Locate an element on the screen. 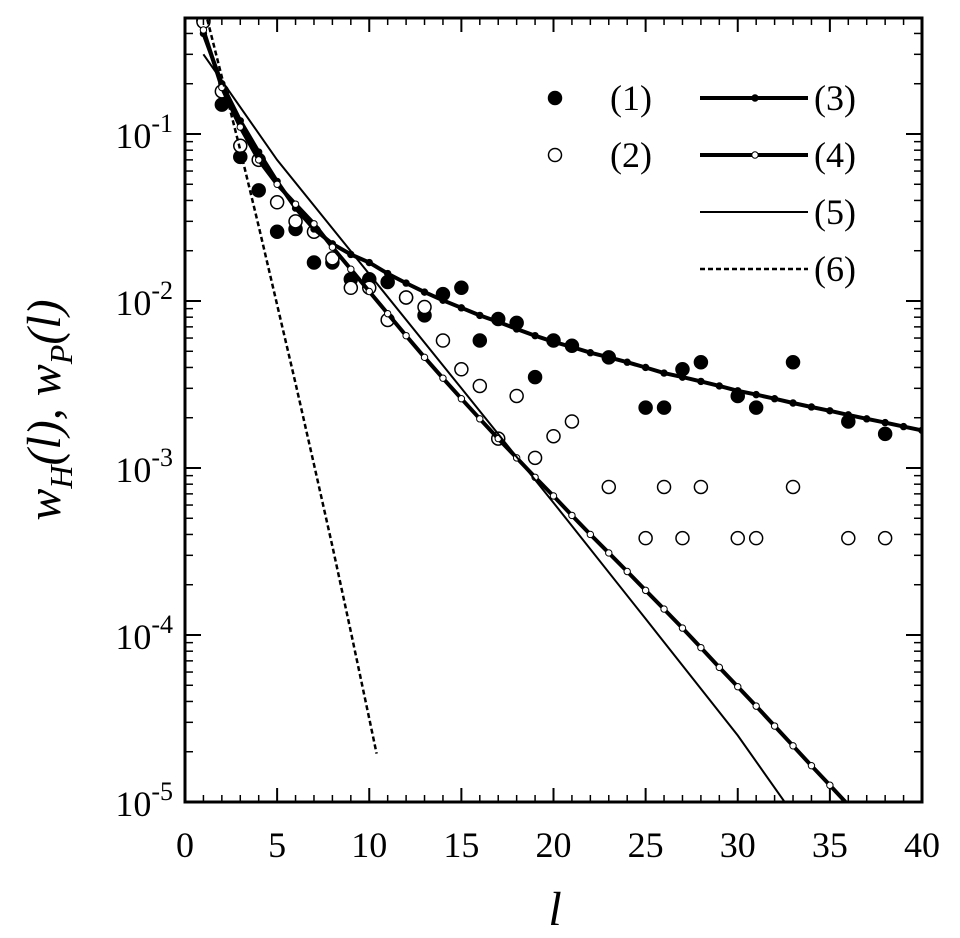 Image resolution: width=960 pixels, height=938 pixels. y-tick-label: 10⁻³ is located at coordinates (144, 466).